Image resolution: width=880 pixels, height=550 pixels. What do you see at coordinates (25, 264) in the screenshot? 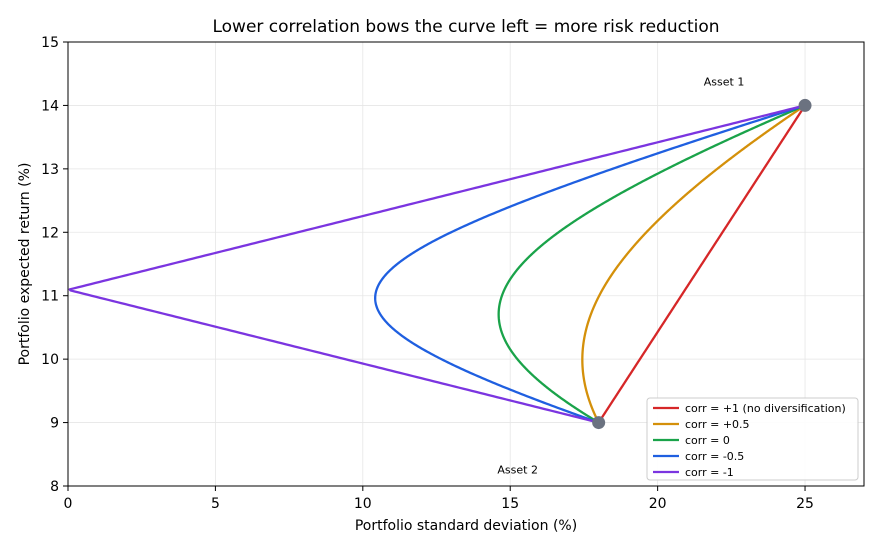
I see `y-axis-label: Portfolio expected return (%)` at bounding box center [25, 264].